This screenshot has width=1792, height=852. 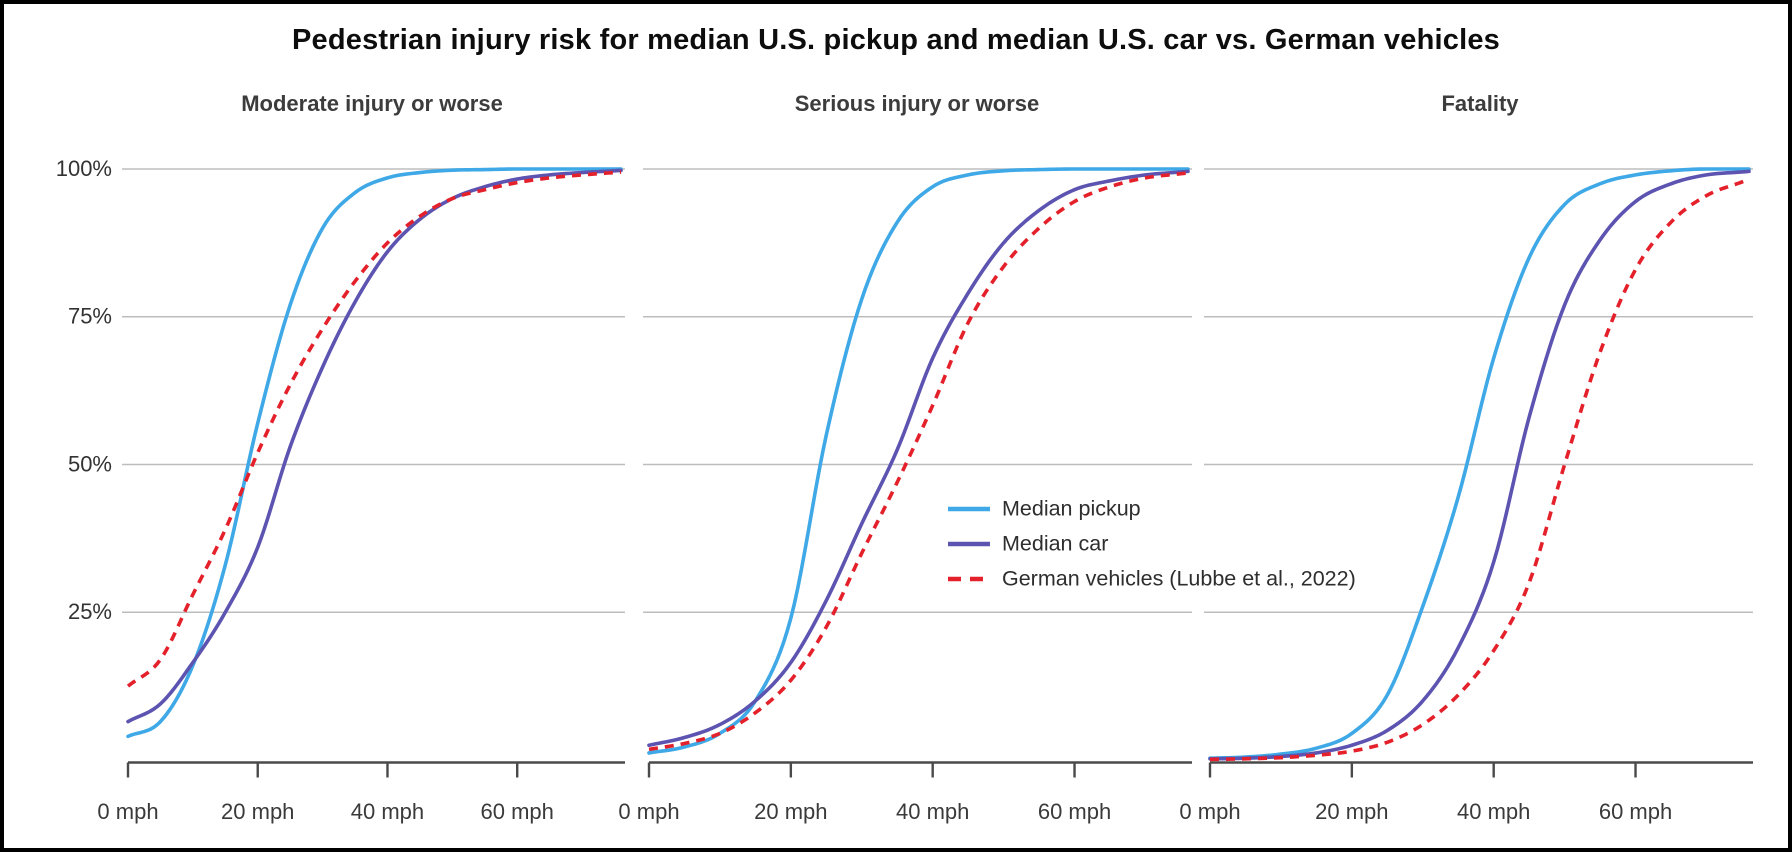 I want to click on panel-title-serious: Serious injury or worse, so click(x=917, y=103).